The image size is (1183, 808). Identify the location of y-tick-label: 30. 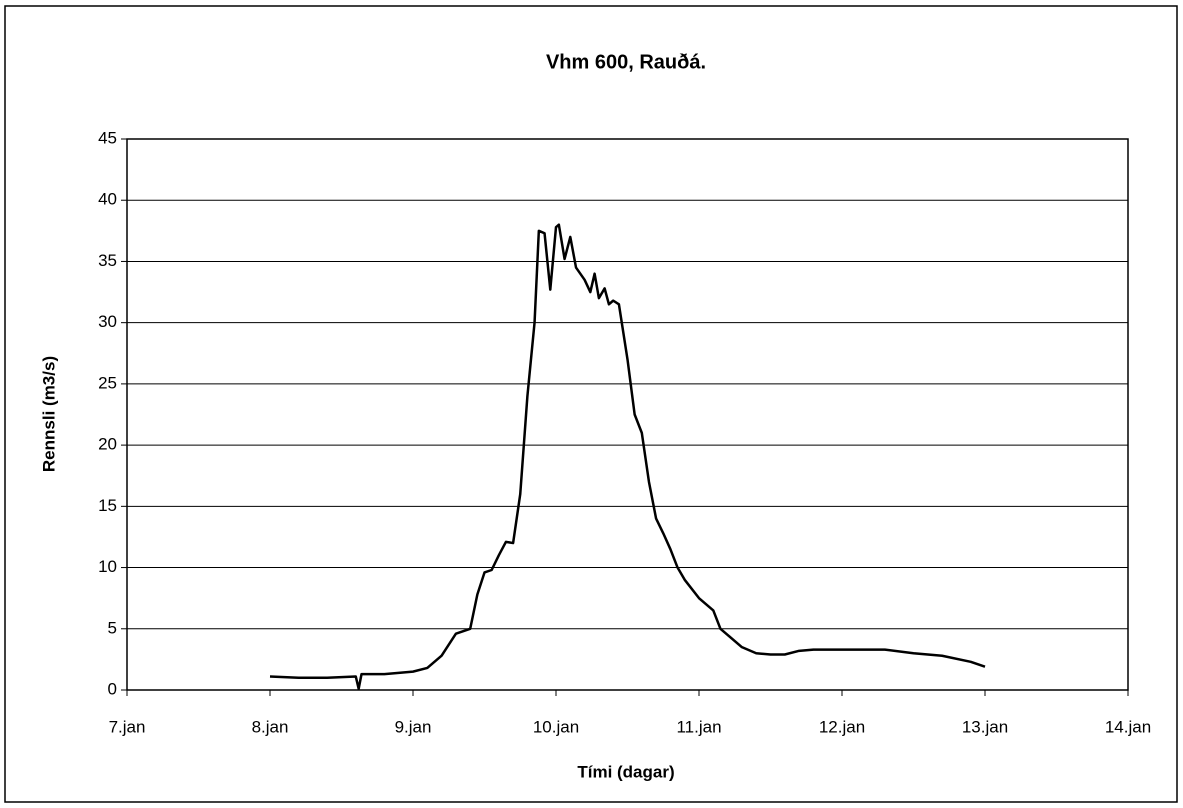
(107, 321).